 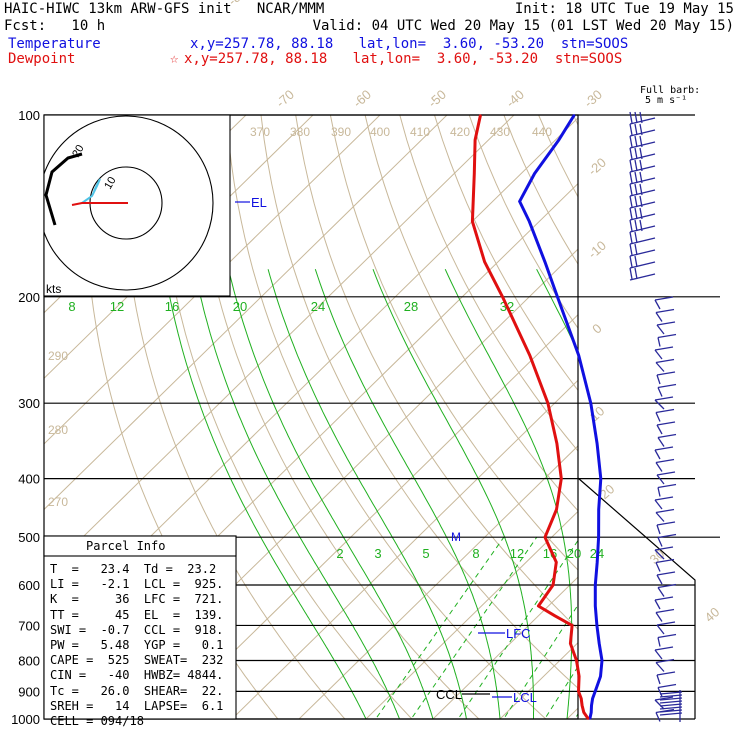 What do you see at coordinates (137, 645) in the screenshot?
I see `parcel-info-row: PW = 5.48 YGP = 0.1` at bounding box center [137, 645].